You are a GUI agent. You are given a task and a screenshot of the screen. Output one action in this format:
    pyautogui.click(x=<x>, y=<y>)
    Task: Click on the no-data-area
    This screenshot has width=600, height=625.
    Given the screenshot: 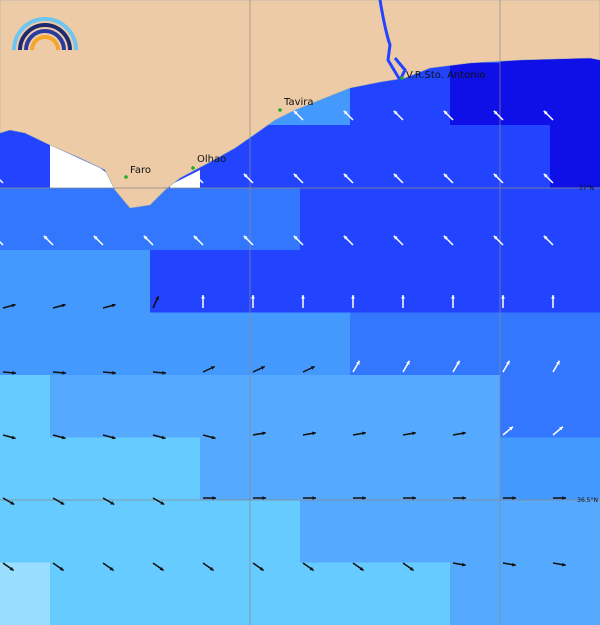 What is the action you would take?
    pyautogui.click(x=185, y=179)
    